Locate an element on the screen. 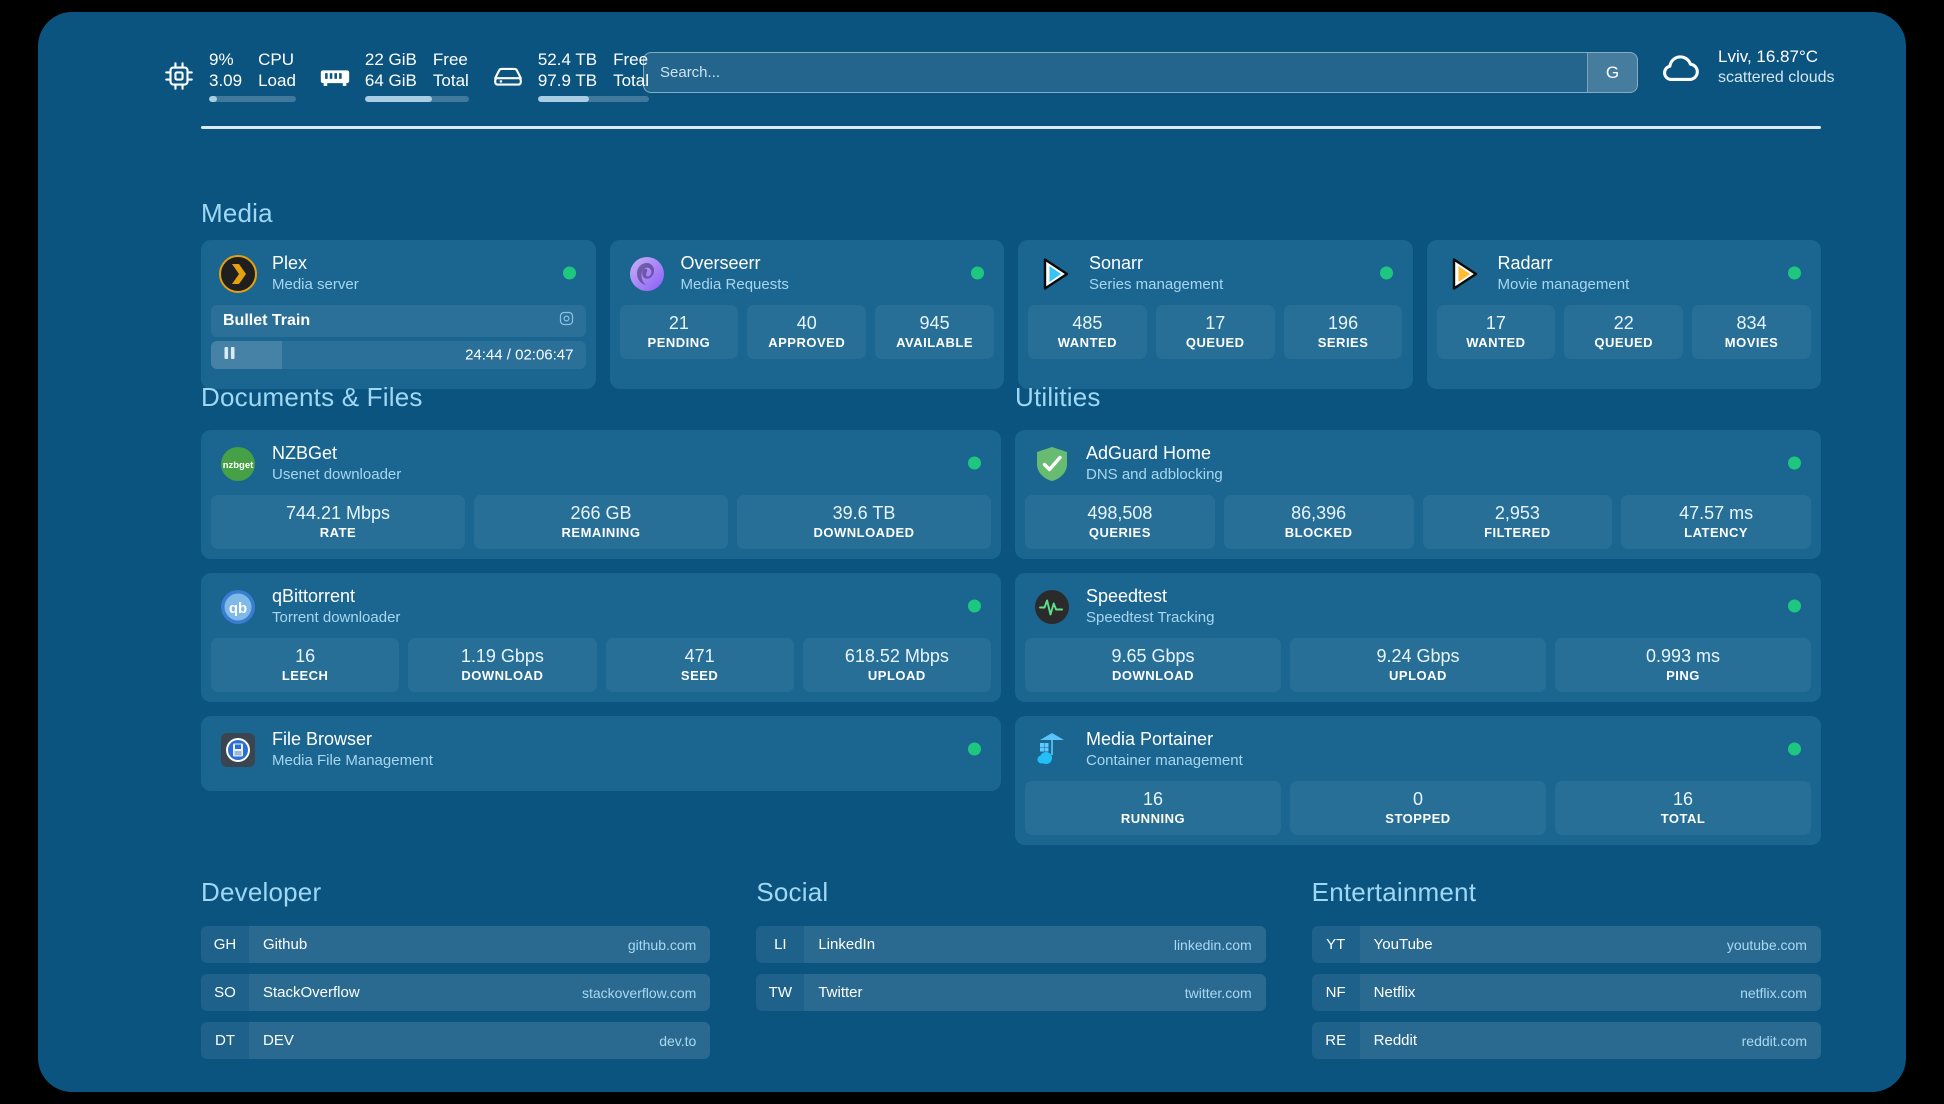 This screenshot has width=1944, height=1104. bookmark-item: YT YouTube youtube.com is located at coordinates (1566, 944).